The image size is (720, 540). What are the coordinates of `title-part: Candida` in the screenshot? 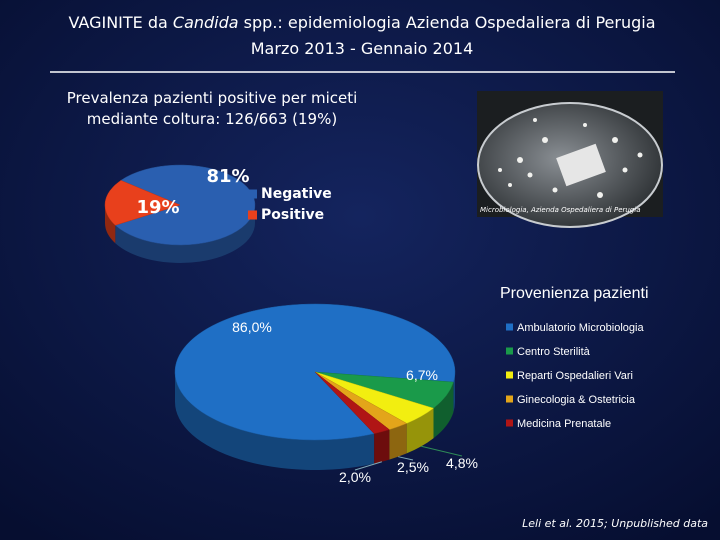 It's located at (206, 22).